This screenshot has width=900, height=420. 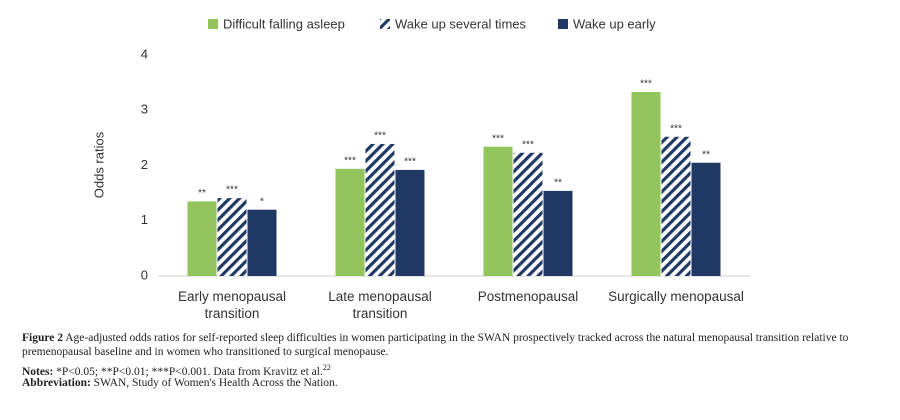 What do you see at coordinates (284, 23) in the screenshot?
I see `legend-label: Difficult falling asleep` at bounding box center [284, 23].